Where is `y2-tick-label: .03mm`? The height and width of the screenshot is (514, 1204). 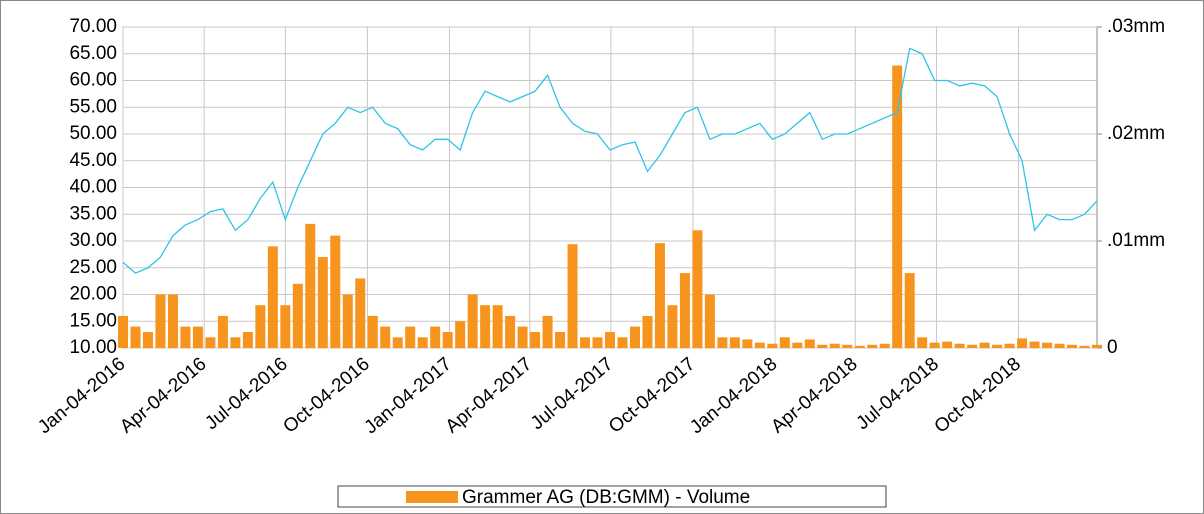
y2-tick-label: .03mm is located at coordinates (1136, 26).